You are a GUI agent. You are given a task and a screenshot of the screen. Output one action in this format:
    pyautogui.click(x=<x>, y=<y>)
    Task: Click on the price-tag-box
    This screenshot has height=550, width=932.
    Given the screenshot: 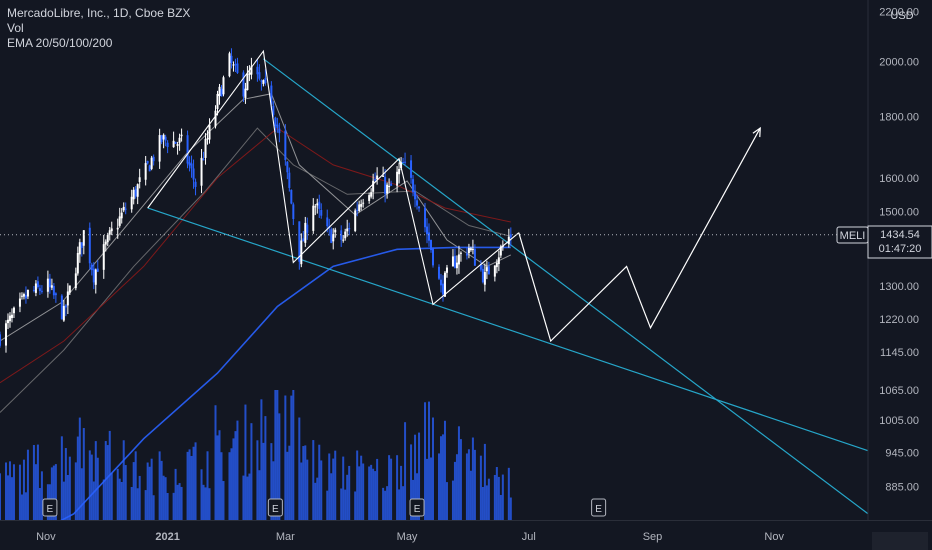 What is the action you would take?
    pyautogui.click(x=899, y=242)
    